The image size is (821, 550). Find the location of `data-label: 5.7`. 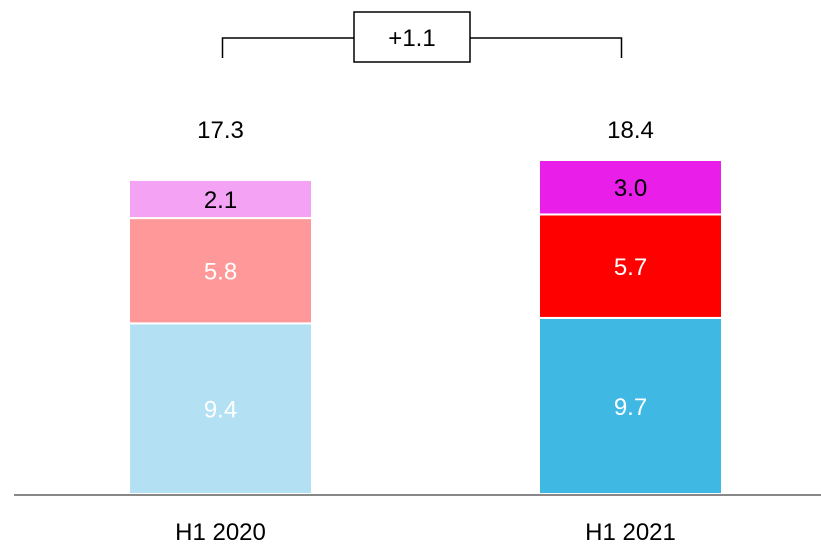

data-label: 5.7 is located at coordinates (630, 267).